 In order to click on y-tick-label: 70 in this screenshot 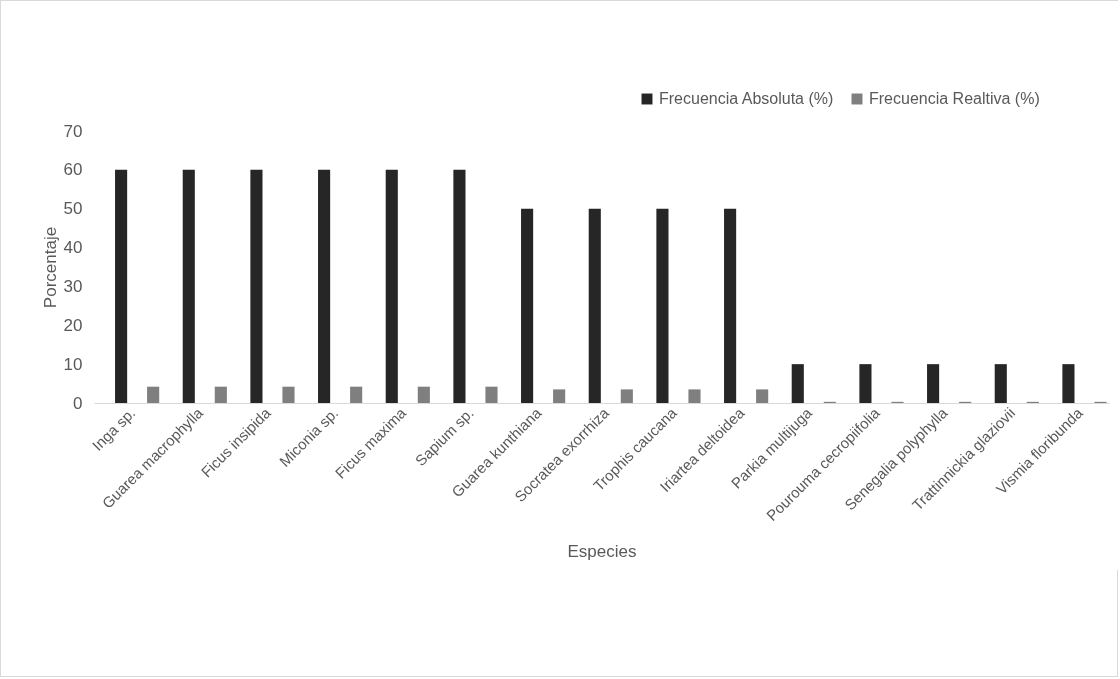, I will do `click(73, 131)`.